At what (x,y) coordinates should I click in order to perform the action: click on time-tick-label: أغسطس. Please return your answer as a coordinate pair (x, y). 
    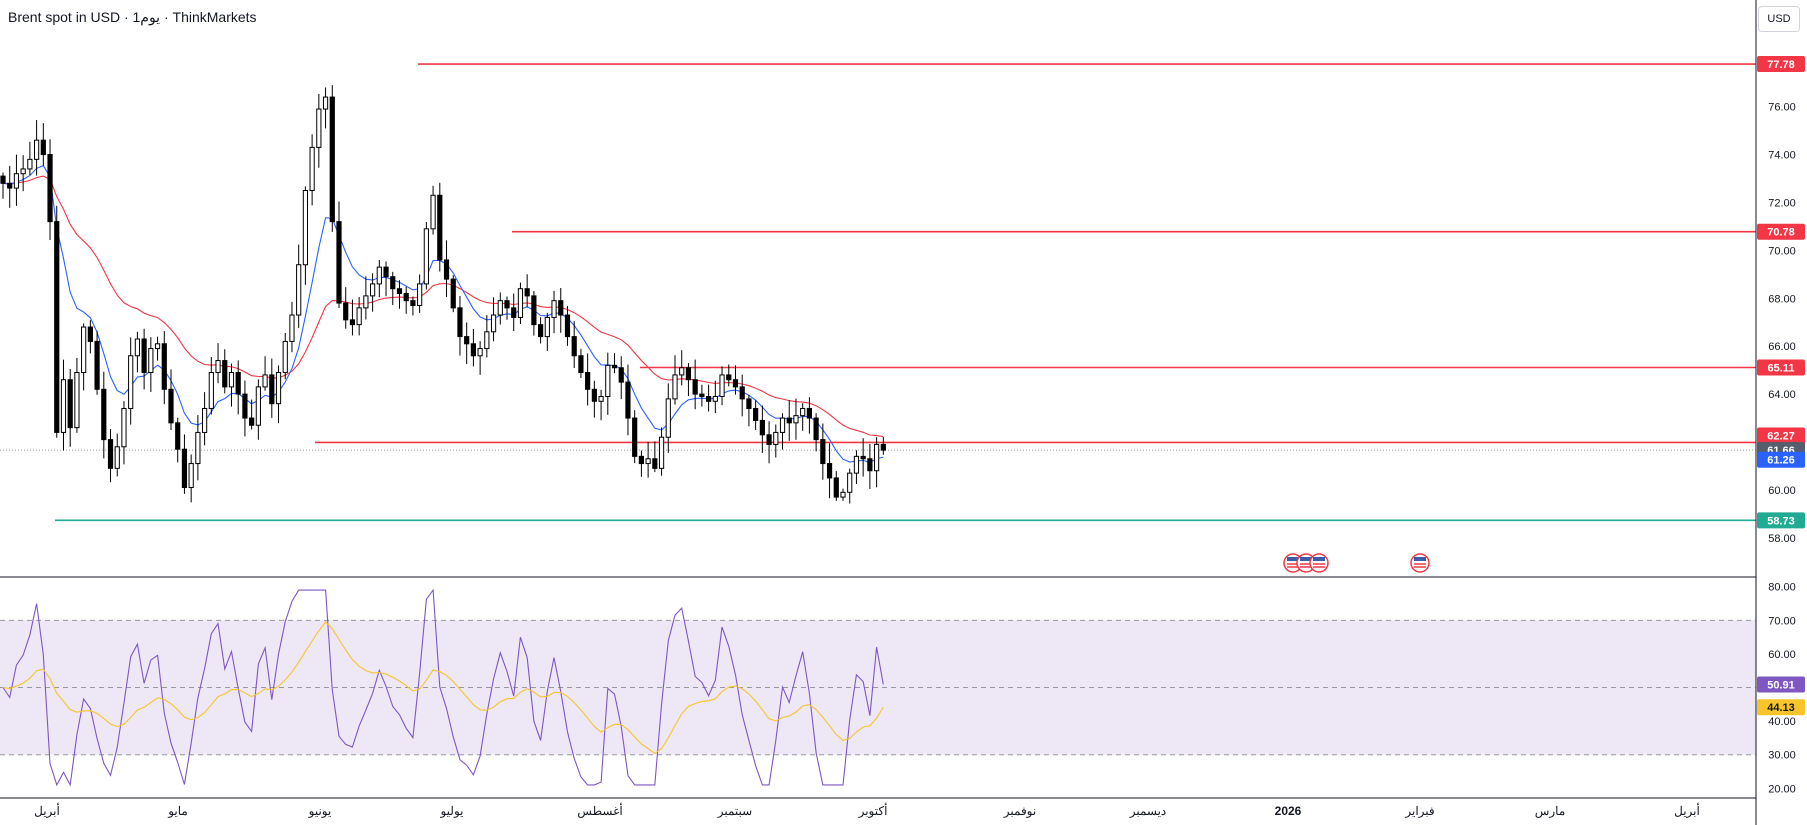
    Looking at the image, I should click on (599, 810).